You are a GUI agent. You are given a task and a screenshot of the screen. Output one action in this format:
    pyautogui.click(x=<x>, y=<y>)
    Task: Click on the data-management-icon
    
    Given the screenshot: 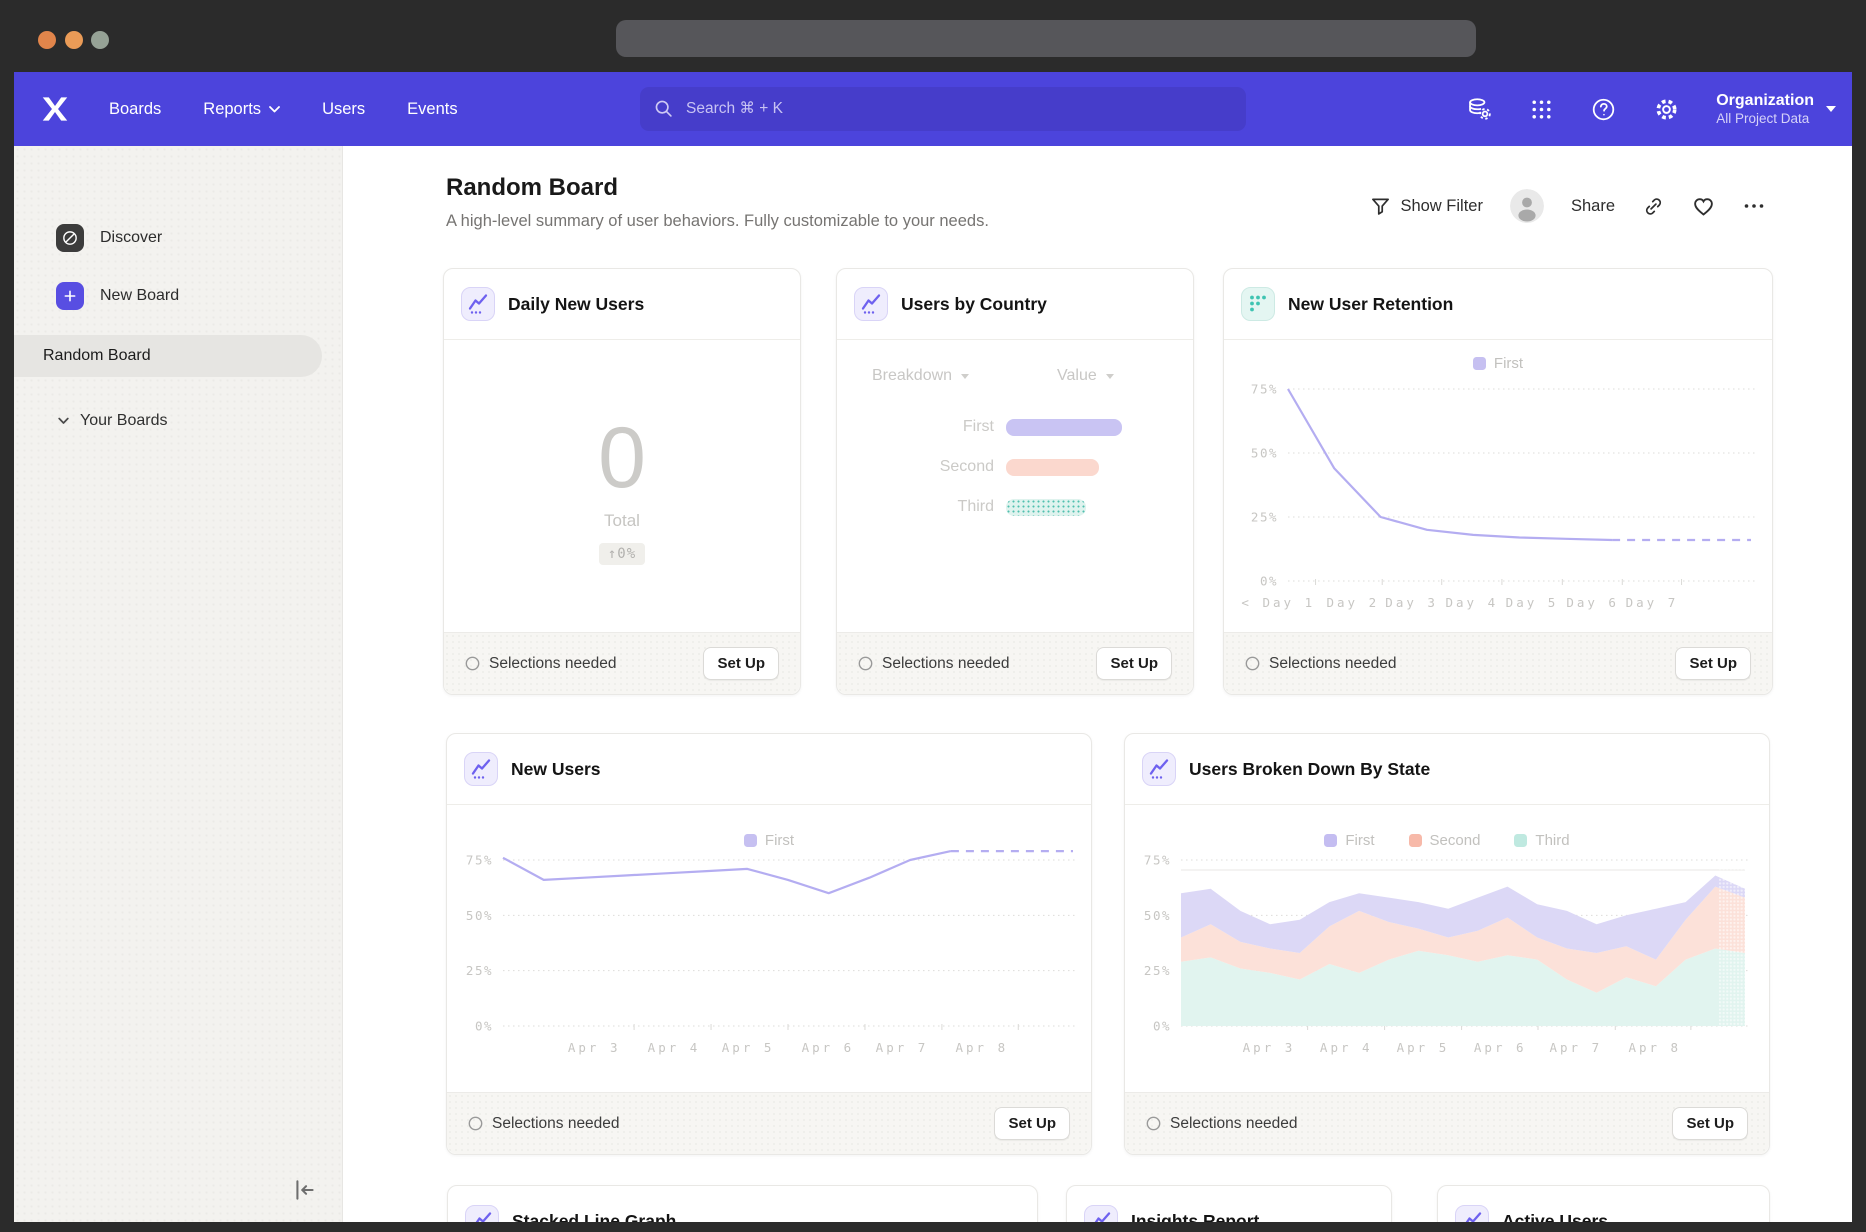 What is the action you would take?
    pyautogui.click(x=1479, y=109)
    